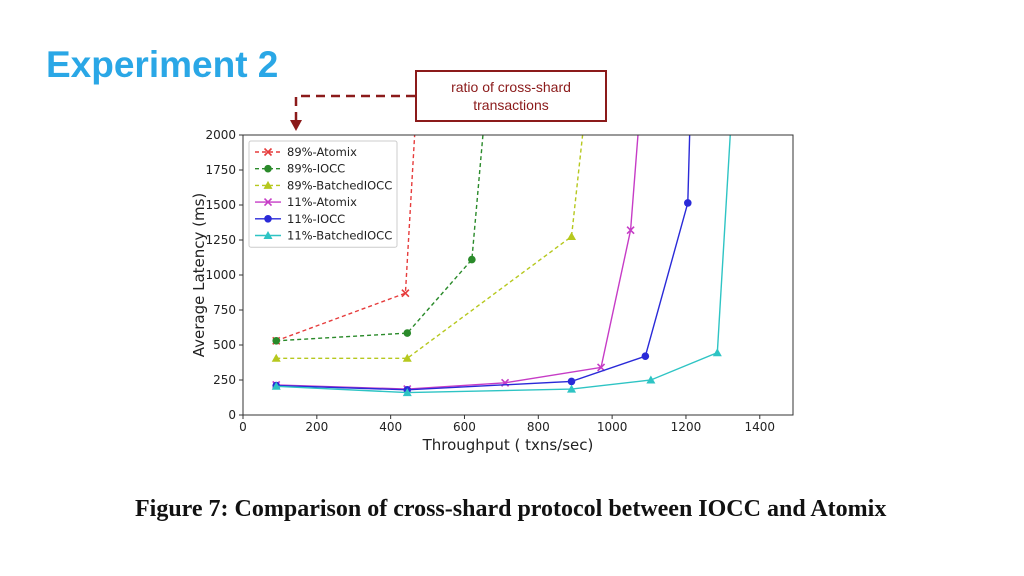 This screenshot has height=576, width=1024. Describe the element at coordinates (220, 275) in the screenshot. I see `y-tick-label: 1000` at that location.